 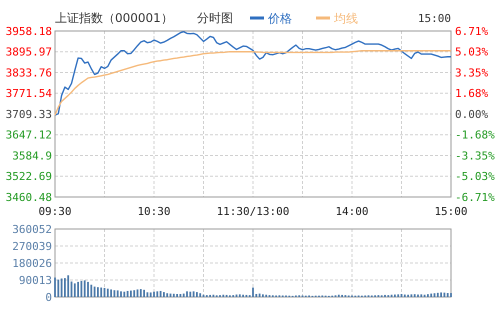 I want to click on legend-label: 价格, so click(x=279, y=19).